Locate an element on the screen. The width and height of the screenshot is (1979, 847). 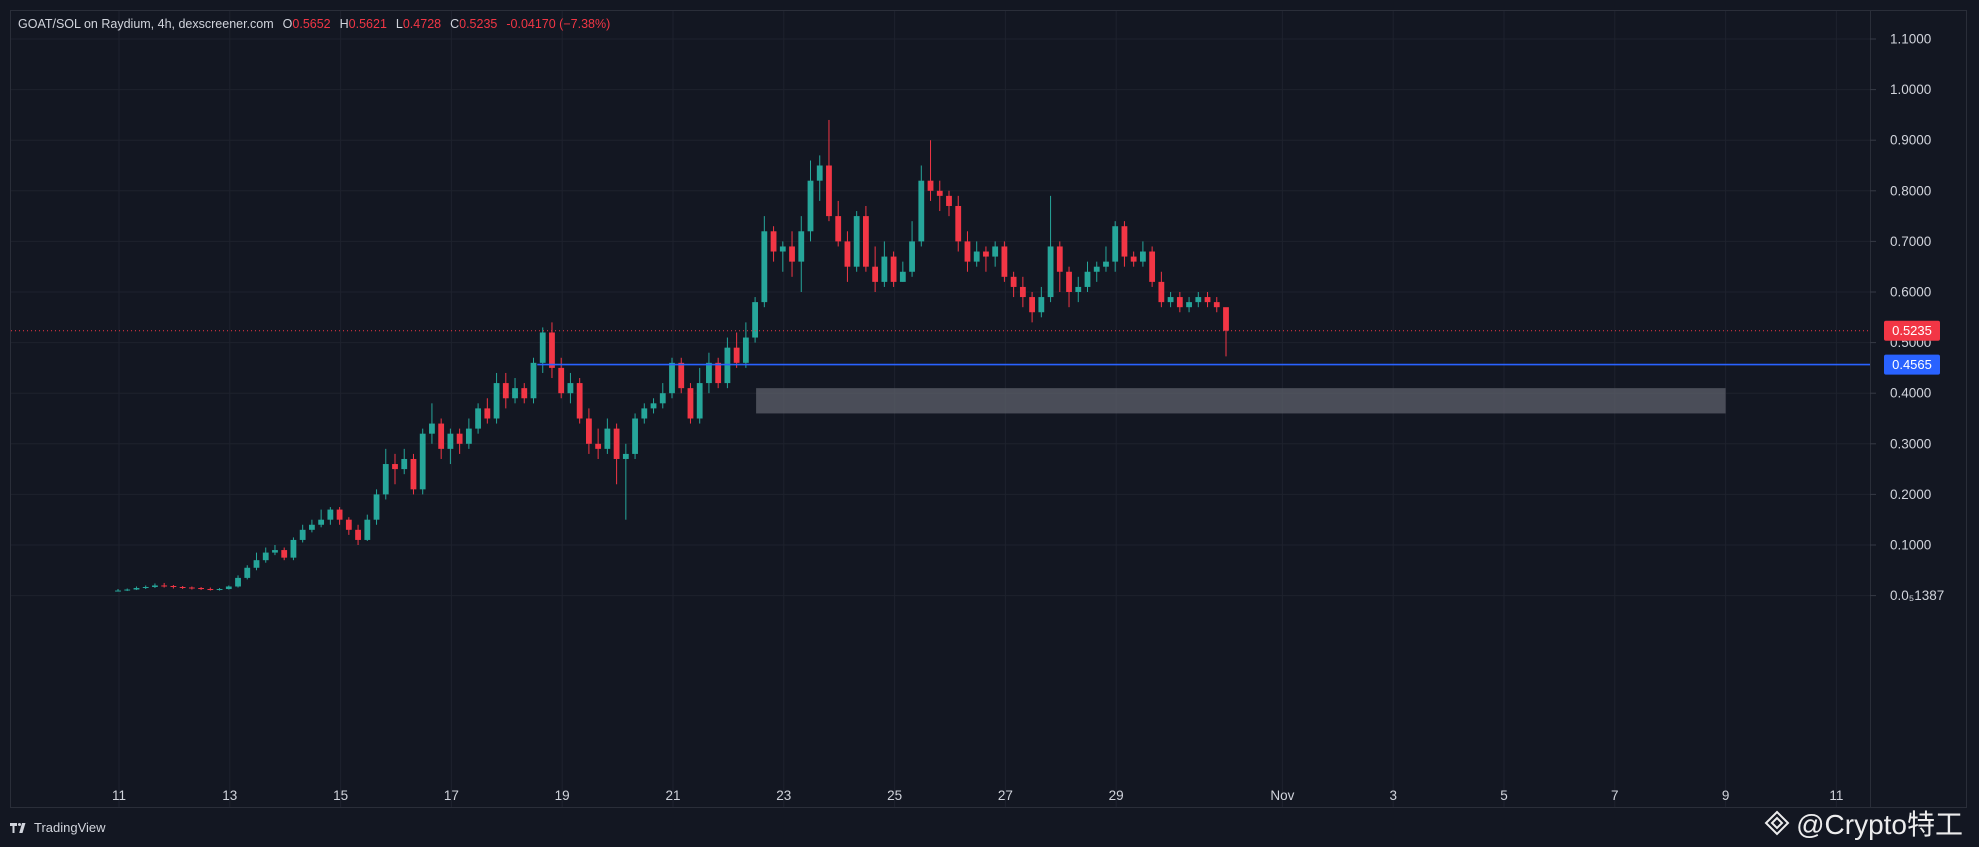
x-tick-label: 27 is located at coordinates (1005, 795).